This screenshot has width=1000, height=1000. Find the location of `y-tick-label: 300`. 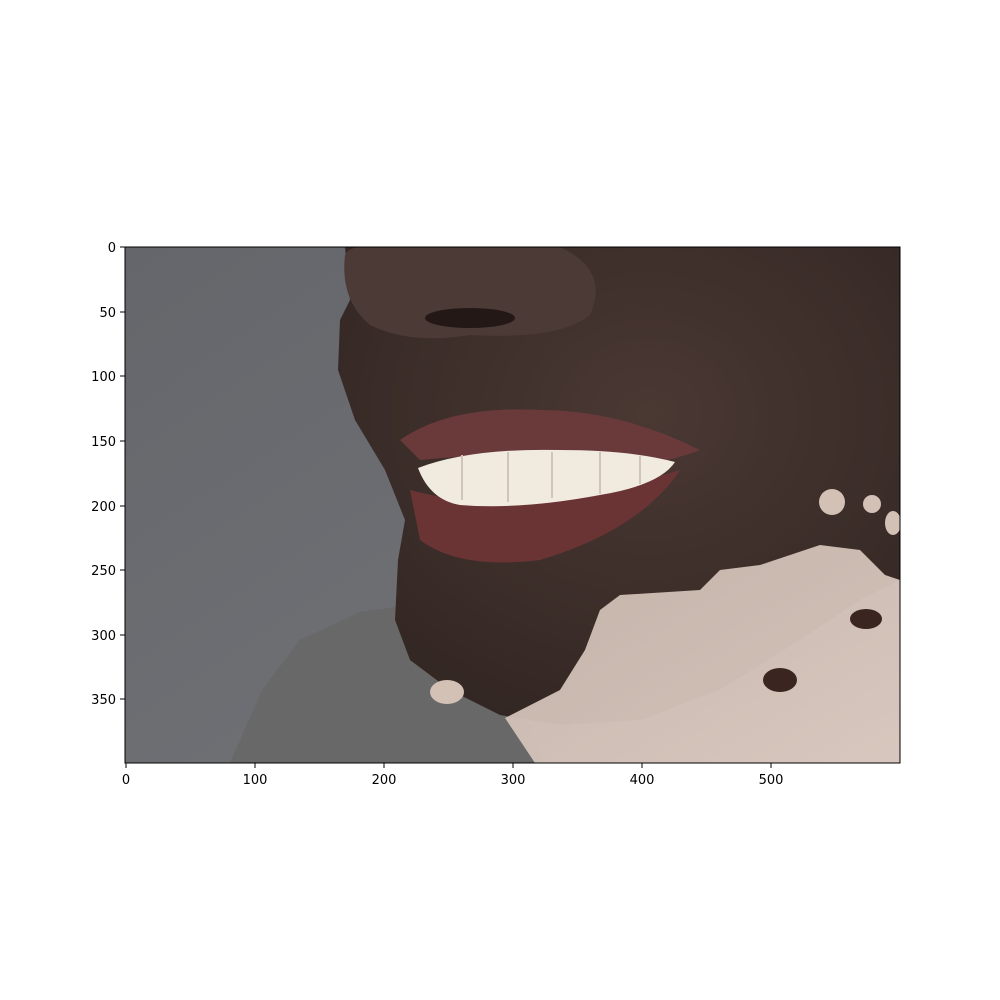

y-tick-label: 300 is located at coordinates (103, 636).